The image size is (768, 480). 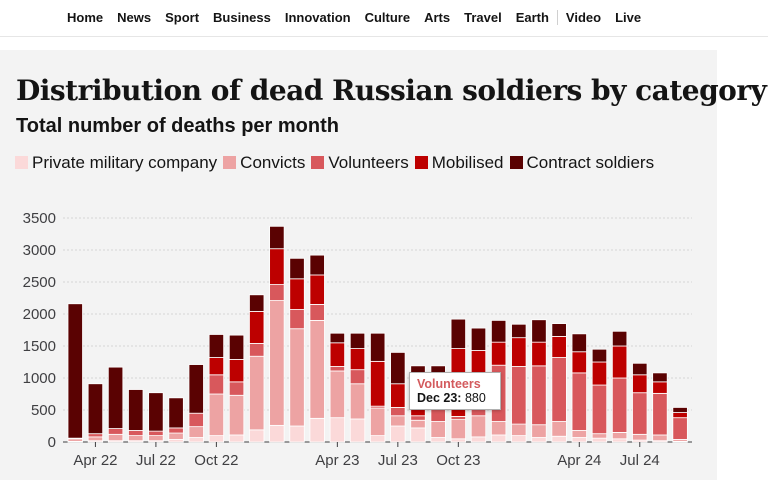 What do you see at coordinates (242, 17) in the screenshot?
I see `nav-item-business: Business` at bounding box center [242, 17].